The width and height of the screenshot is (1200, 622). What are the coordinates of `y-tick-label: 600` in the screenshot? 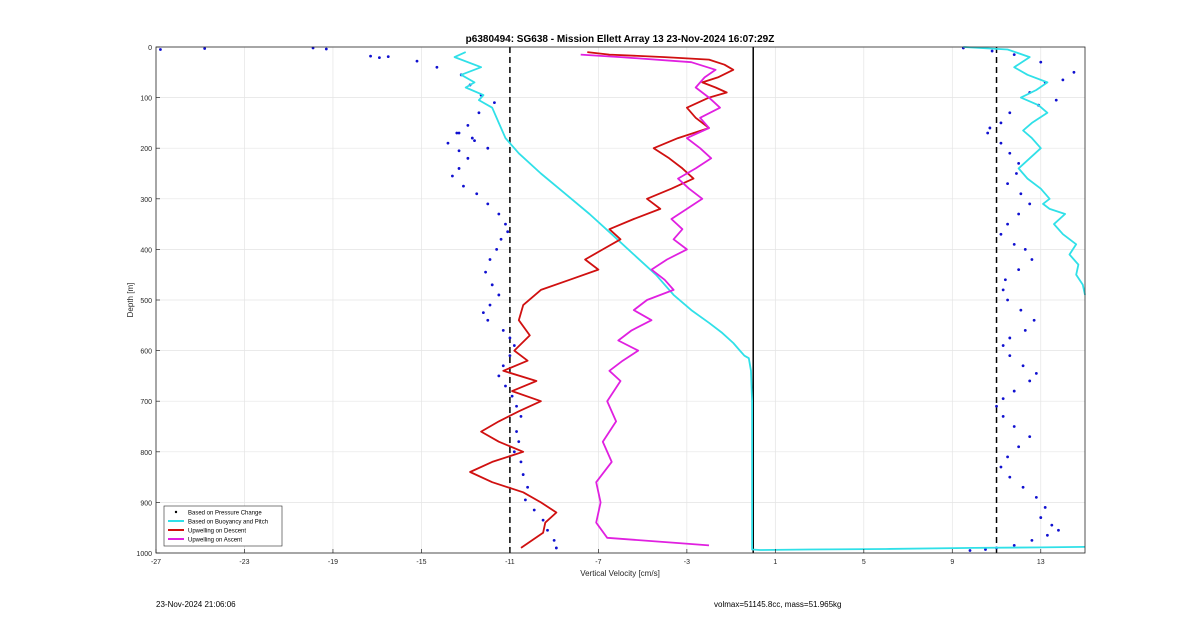 It's located at (146, 352).